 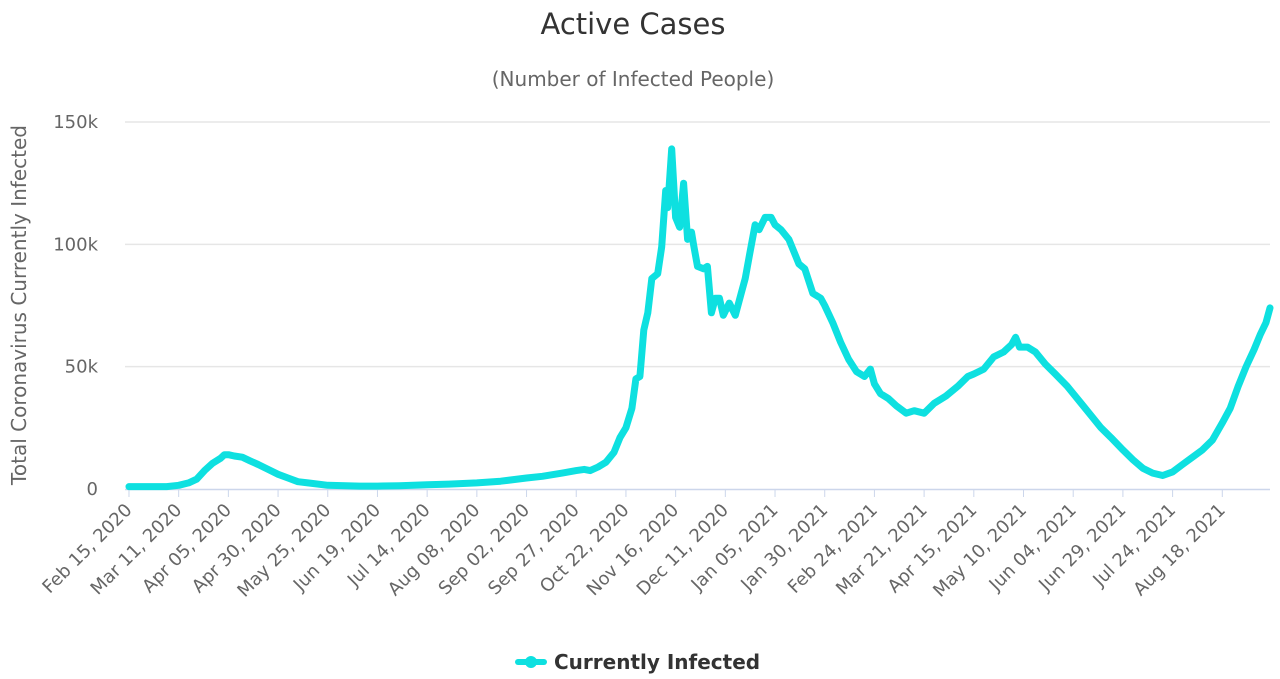 I want to click on legend-series-label: Currently Infected, so click(x=657, y=662).